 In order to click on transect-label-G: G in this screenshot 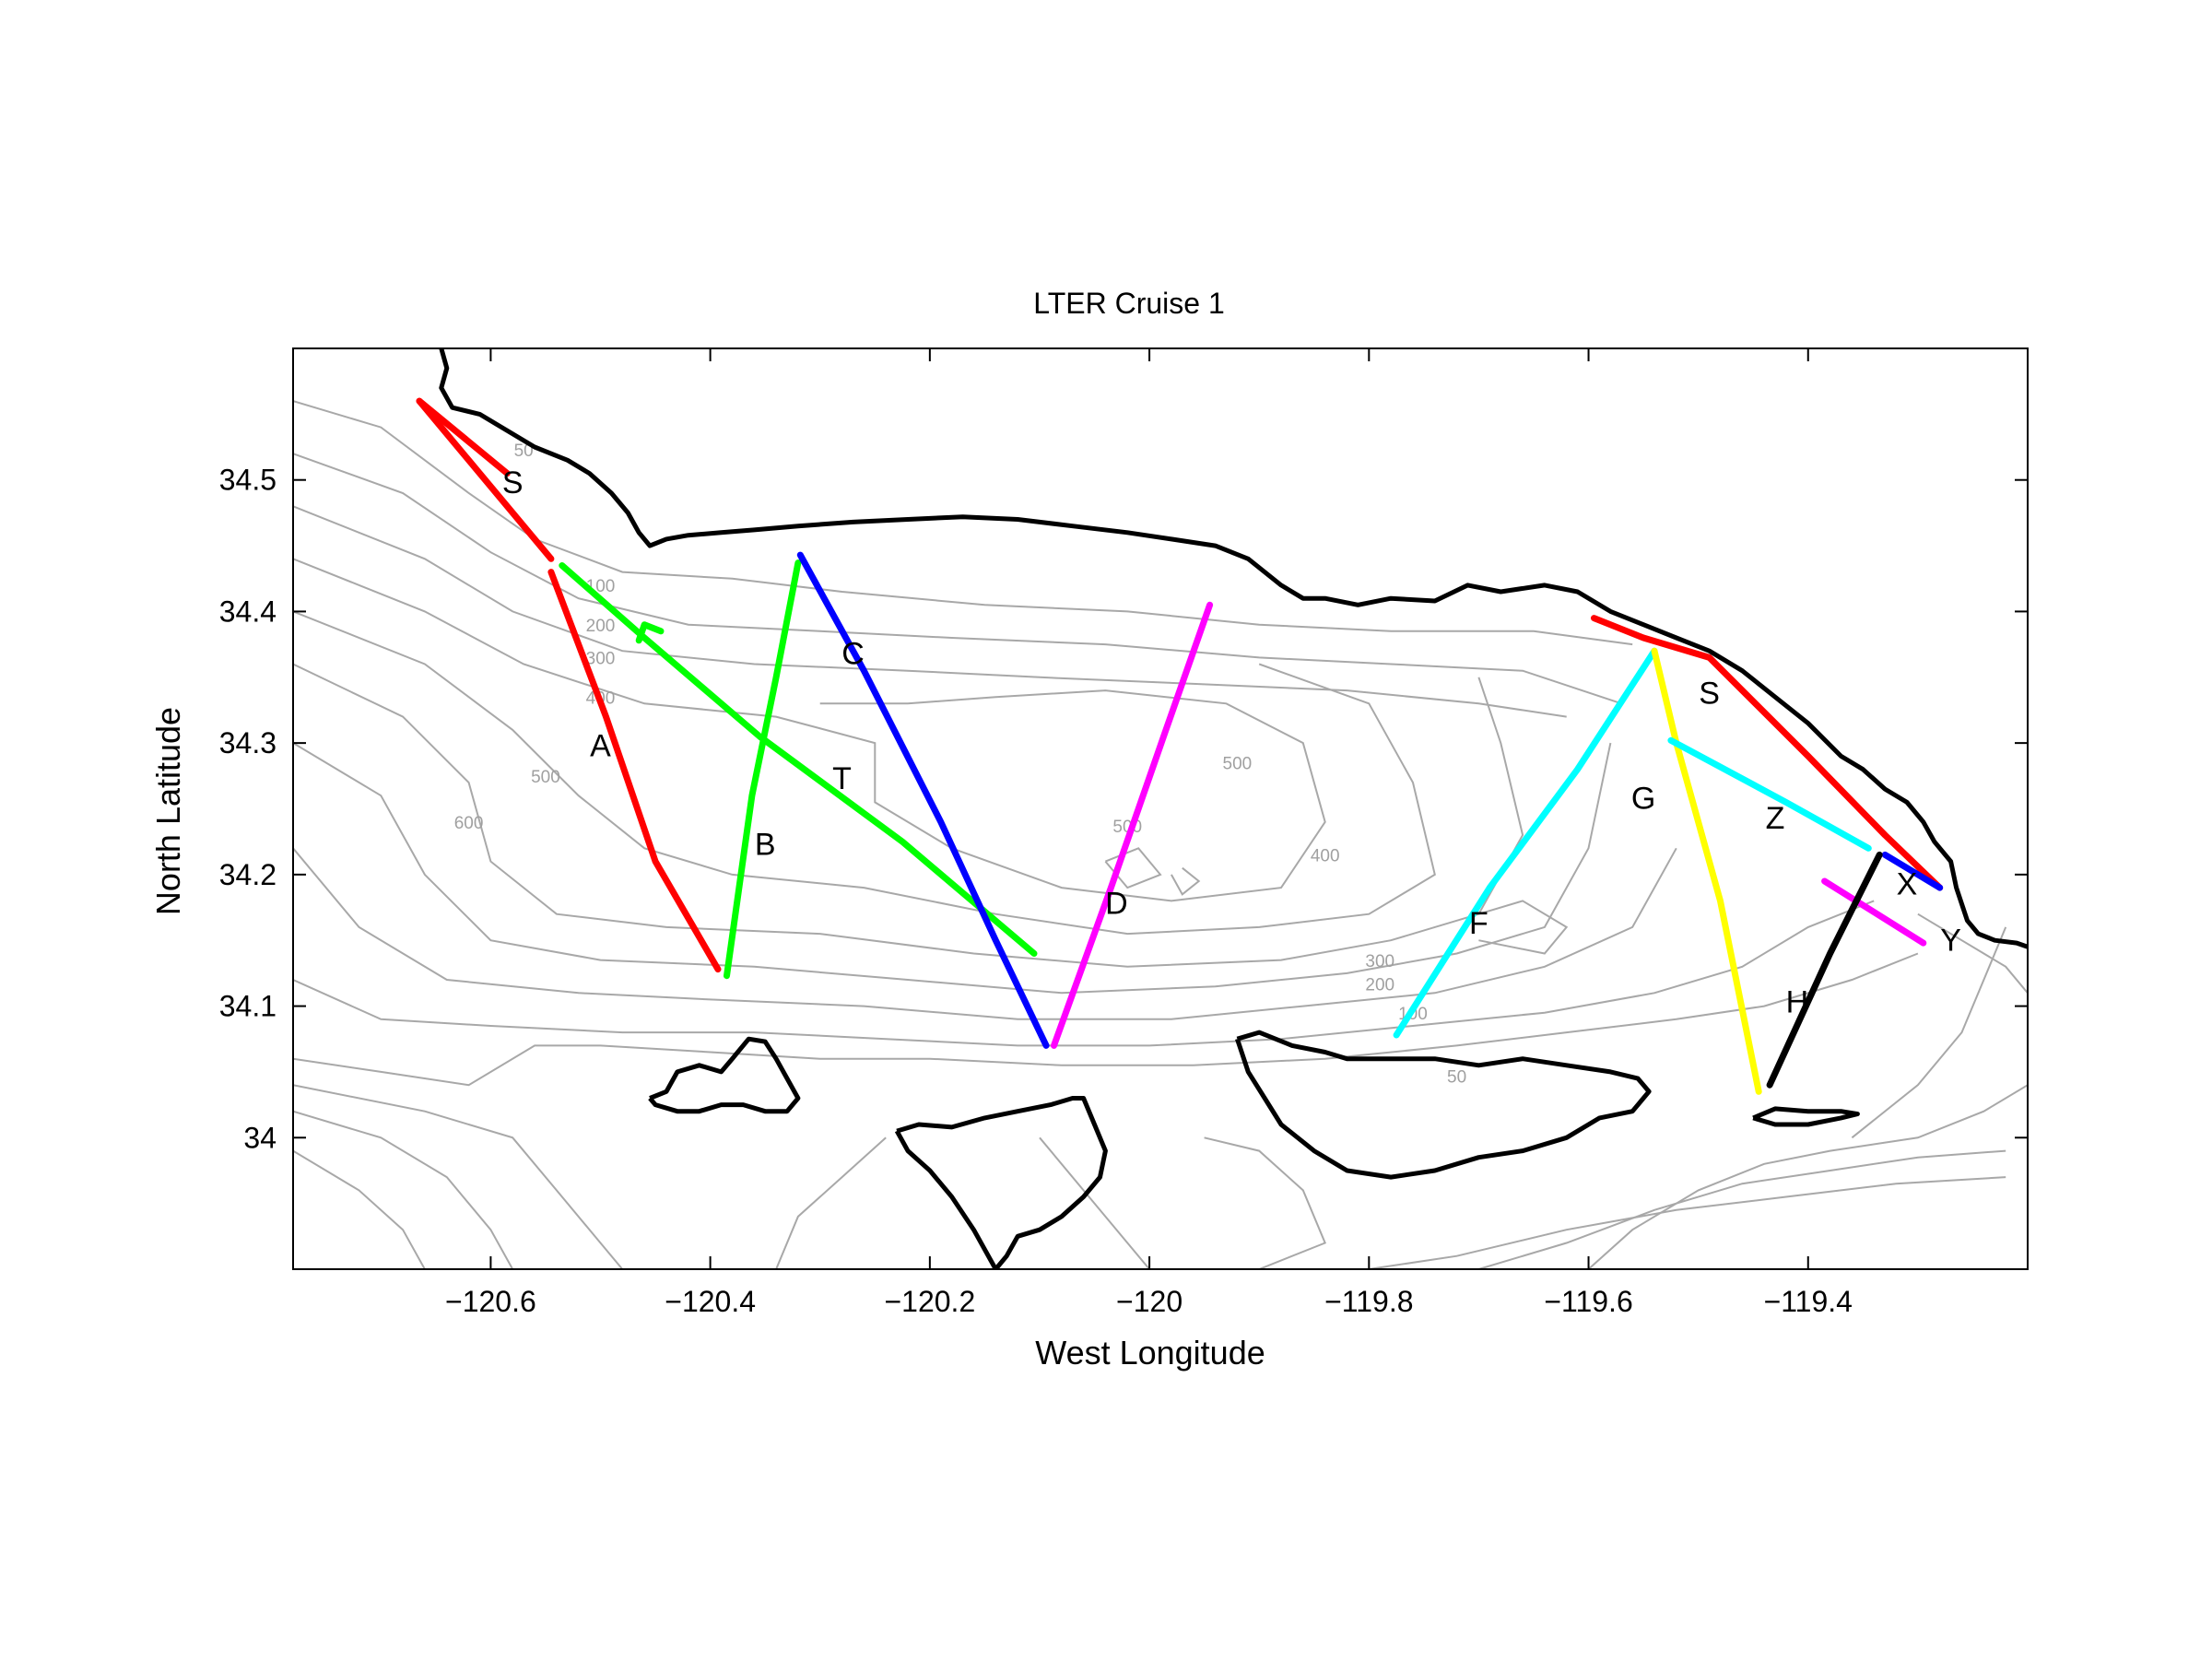, I will do `click(1643, 799)`.